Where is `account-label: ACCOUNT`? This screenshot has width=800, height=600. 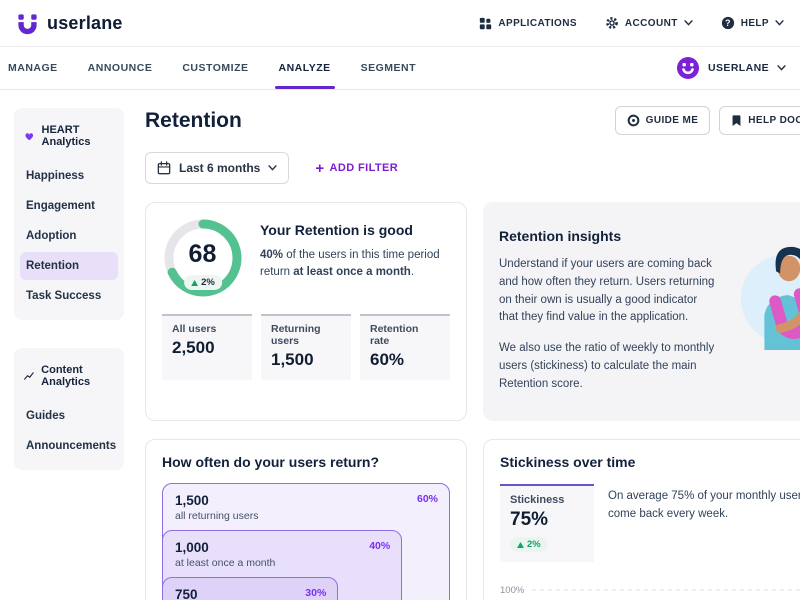
account-label: ACCOUNT is located at coordinates (651, 23).